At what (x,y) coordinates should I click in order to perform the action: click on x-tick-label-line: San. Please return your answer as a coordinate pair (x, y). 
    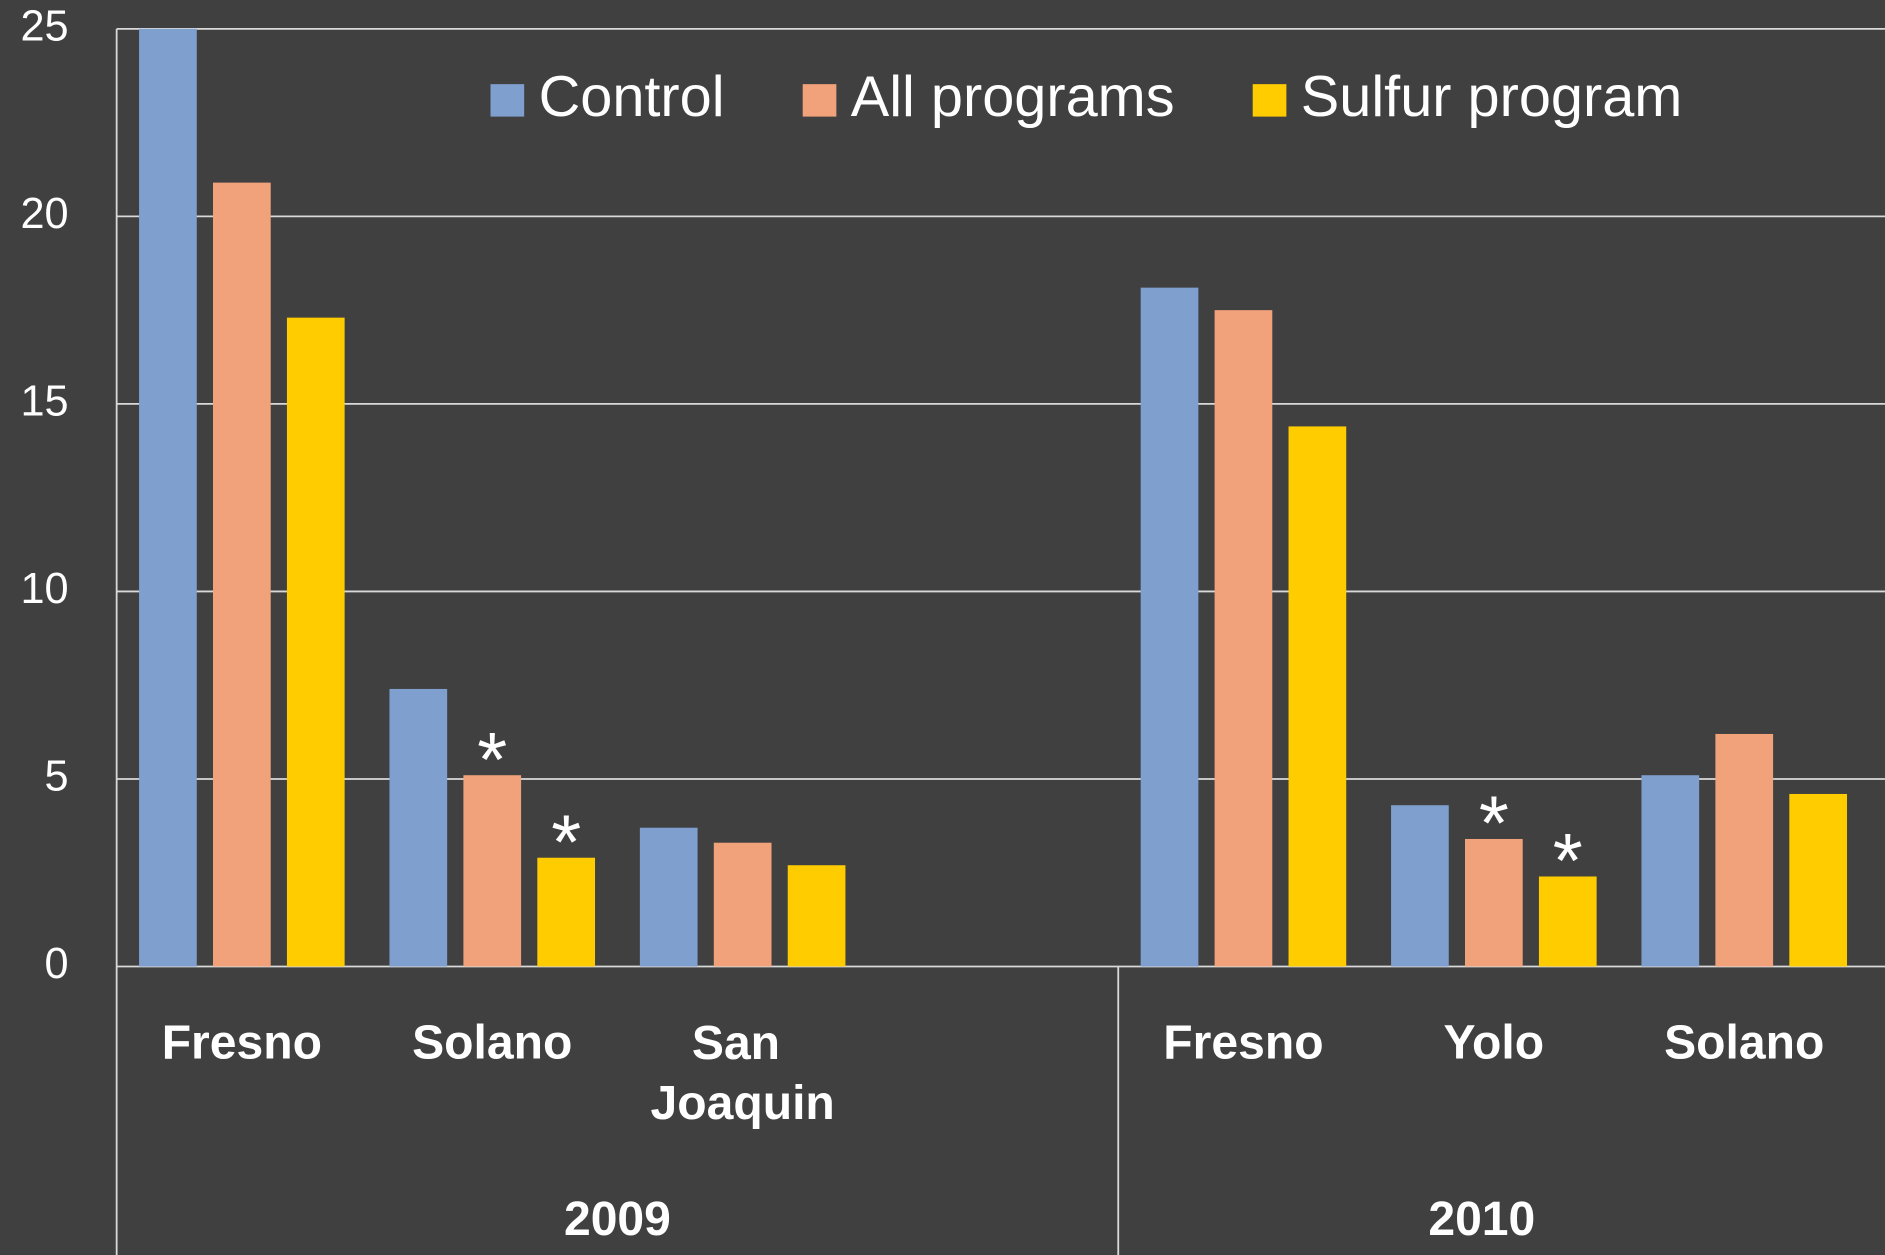
    Looking at the image, I should click on (743, 1043).